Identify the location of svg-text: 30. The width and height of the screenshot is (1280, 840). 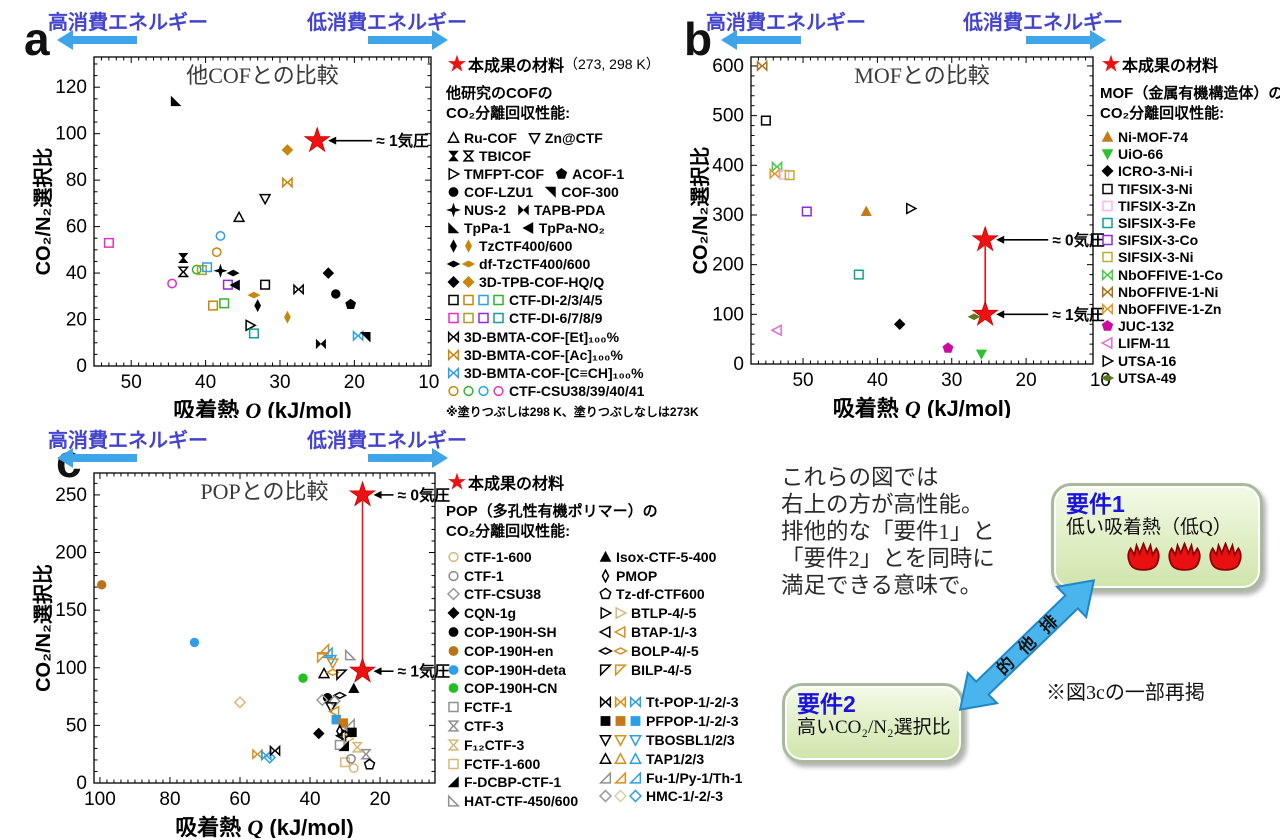
(951, 380).